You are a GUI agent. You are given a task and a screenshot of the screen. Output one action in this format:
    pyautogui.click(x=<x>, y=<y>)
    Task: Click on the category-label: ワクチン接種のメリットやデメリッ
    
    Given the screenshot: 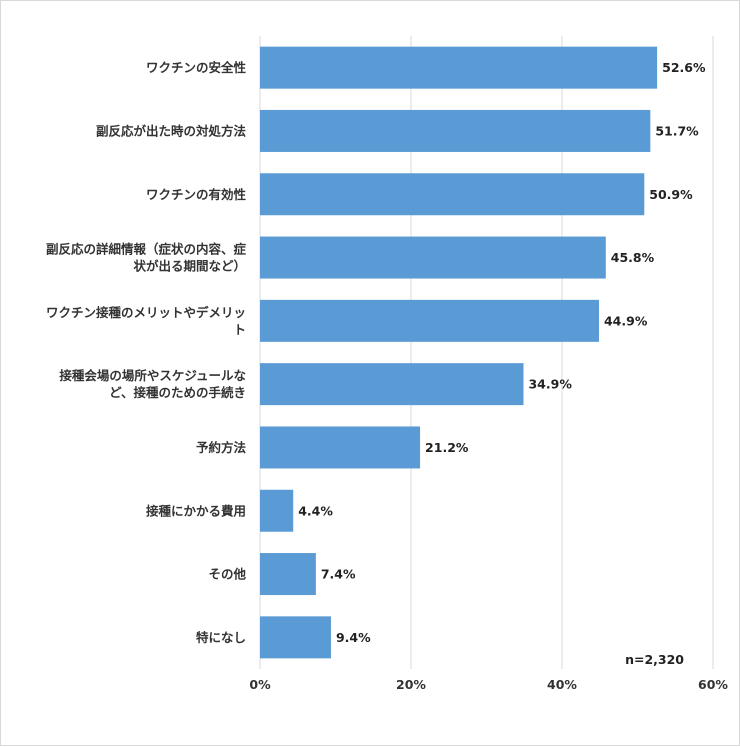 What is the action you would take?
    pyautogui.click(x=146, y=312)
    